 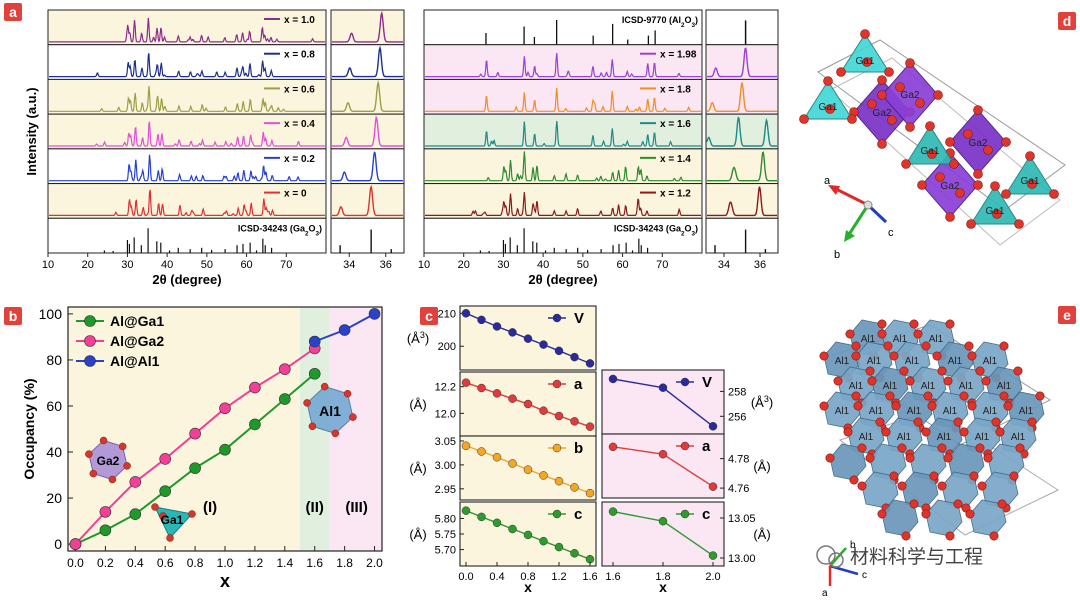 I want to click on x-tick-label: 1.8, so click(x=662, y=577).